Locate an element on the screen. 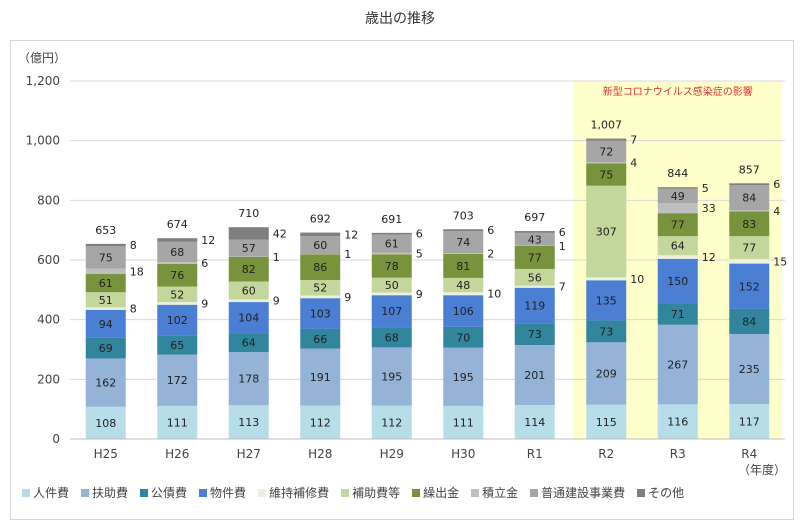 This screenshot has height=527, width=800. legend-item: 物件費 is located at coordinates (222, 492).